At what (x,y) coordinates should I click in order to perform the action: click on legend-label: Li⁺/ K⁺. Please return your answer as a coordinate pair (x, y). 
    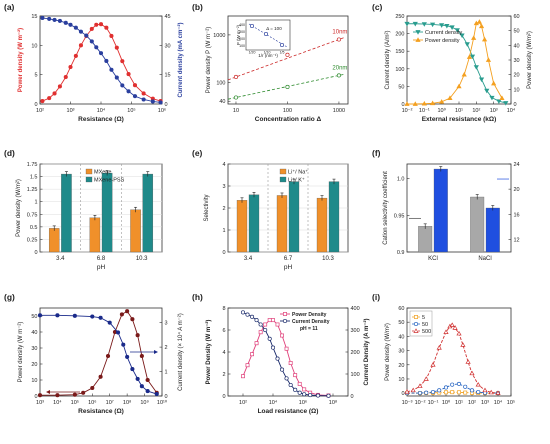
    Looking at the image, I should click on (296, 180).